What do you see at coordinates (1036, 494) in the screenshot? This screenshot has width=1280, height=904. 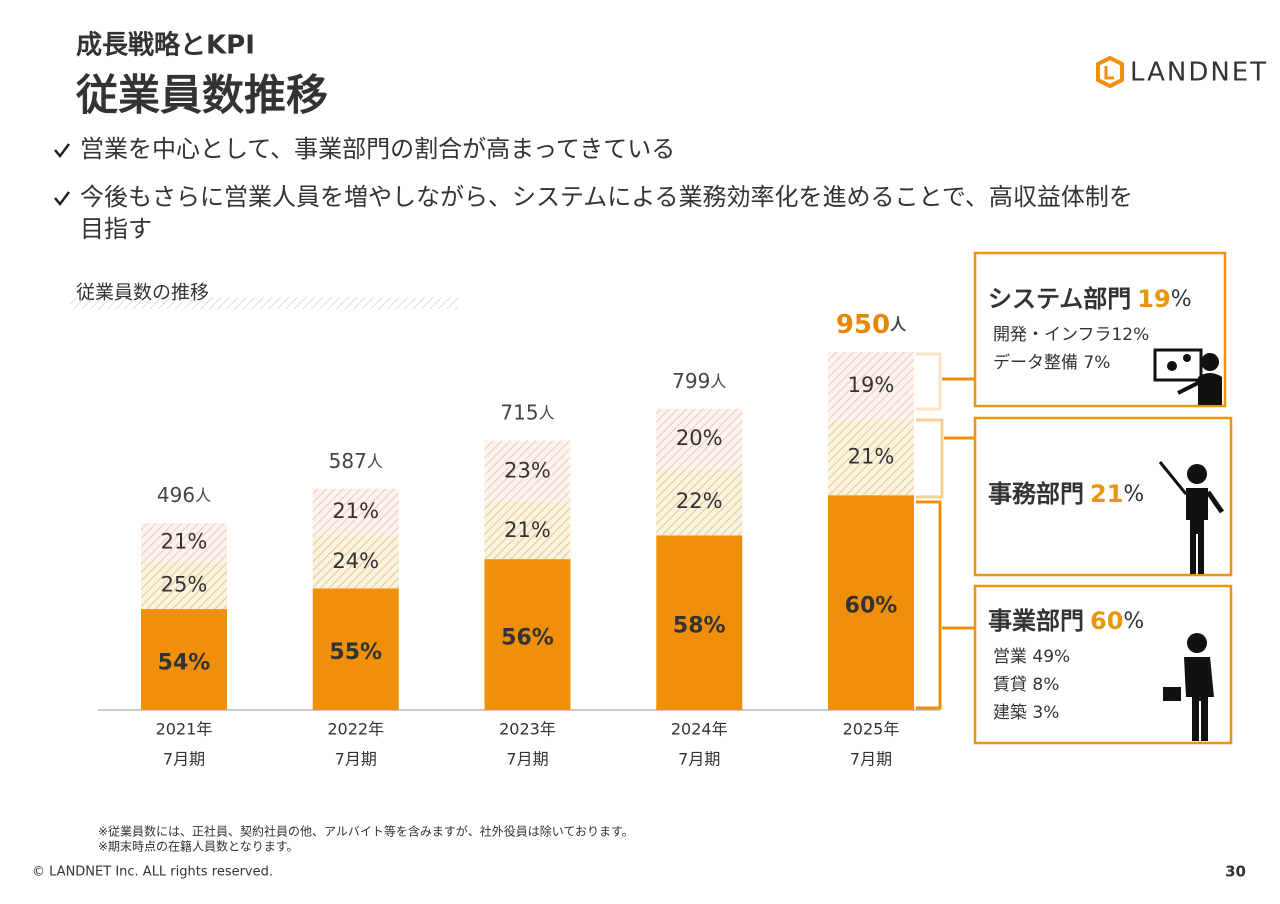 I see `panel-name: 事務部門` at bounding box center [1036, 494].